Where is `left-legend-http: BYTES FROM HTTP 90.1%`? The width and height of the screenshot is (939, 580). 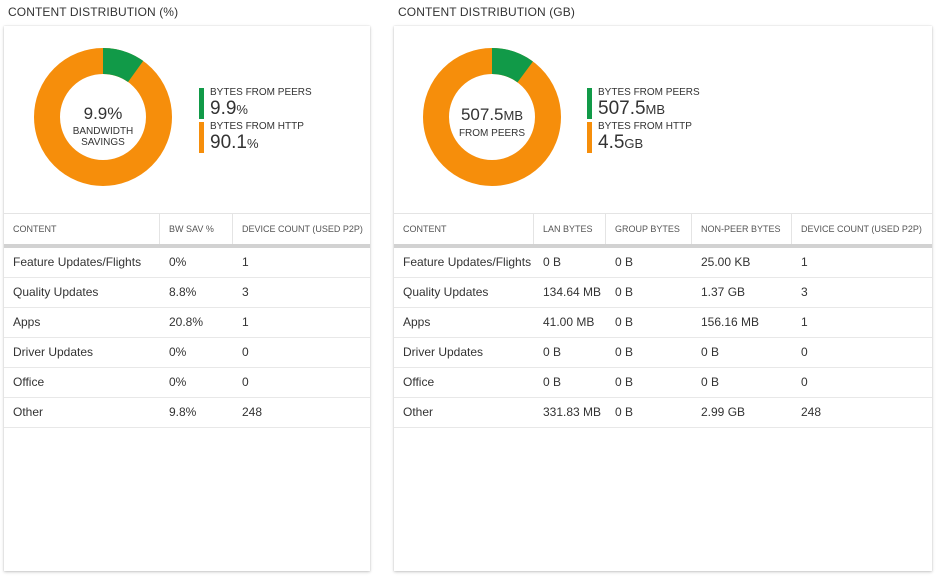 left-legend-http: BYTES FROM HTTP 90.1% is located at coordinates (255, 138).